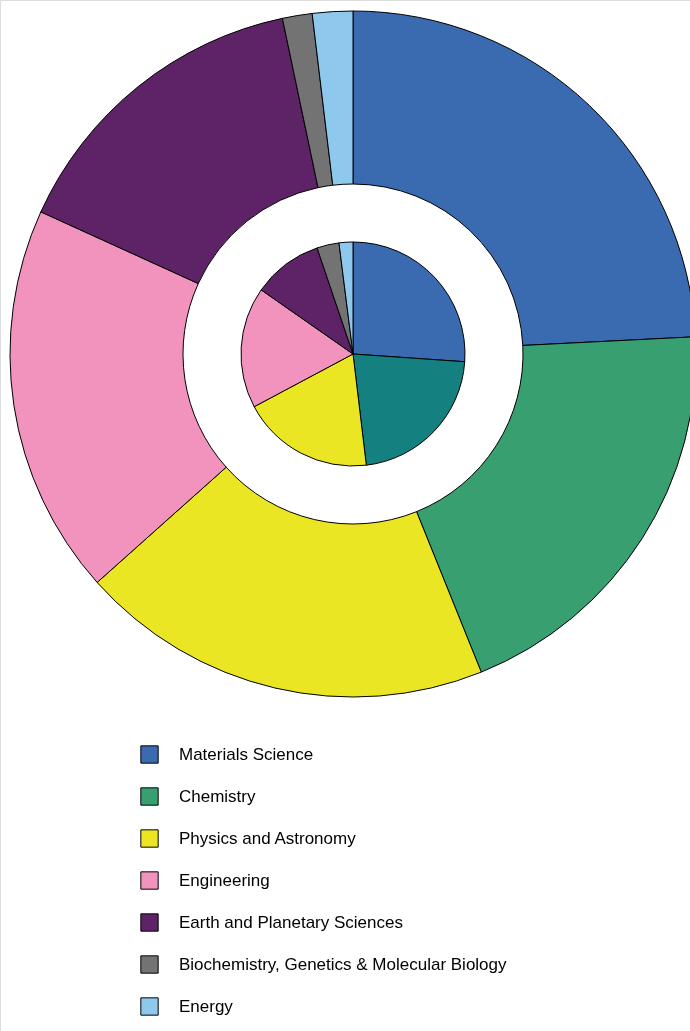 This screenshot has width=690, height=1031. Describe the element at coordinates (224, 880) in the screenshot. I see `legend-label: Engineering` at that location.